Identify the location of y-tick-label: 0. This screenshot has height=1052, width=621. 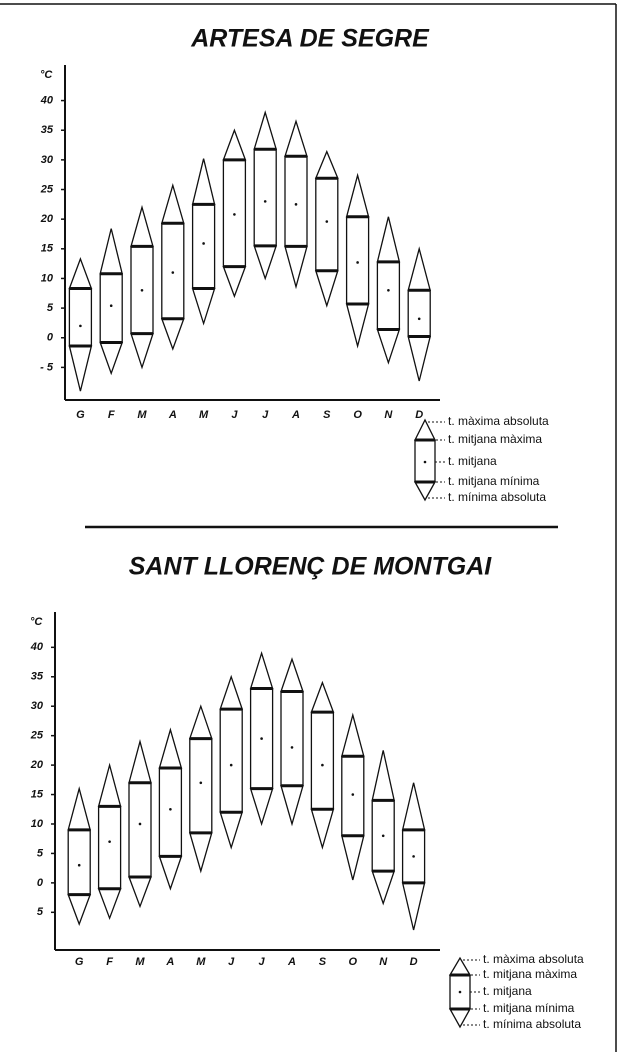
(40, 883).